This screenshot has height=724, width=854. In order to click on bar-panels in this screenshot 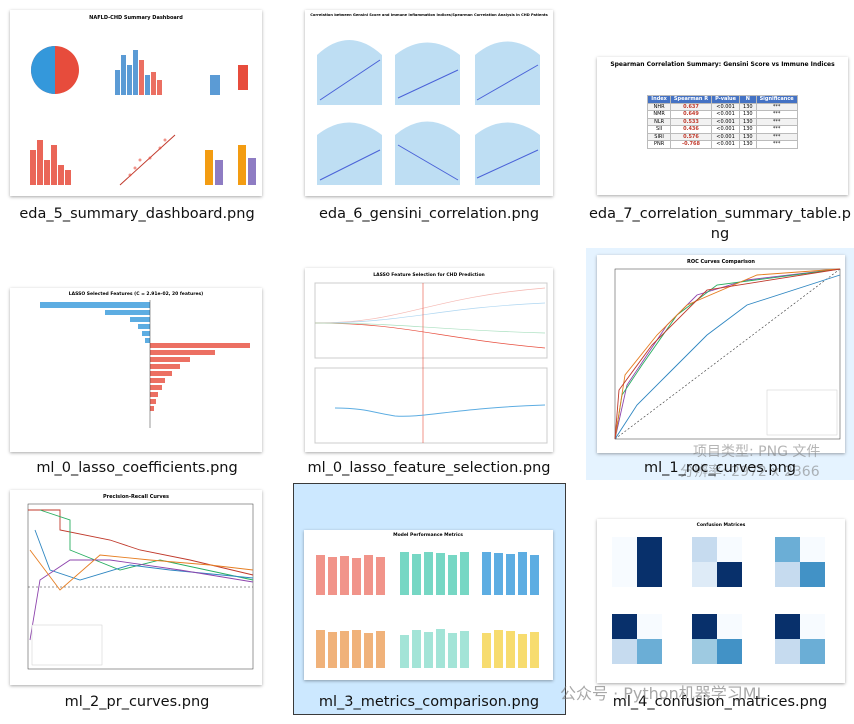, I will do `click(427, 610)`.